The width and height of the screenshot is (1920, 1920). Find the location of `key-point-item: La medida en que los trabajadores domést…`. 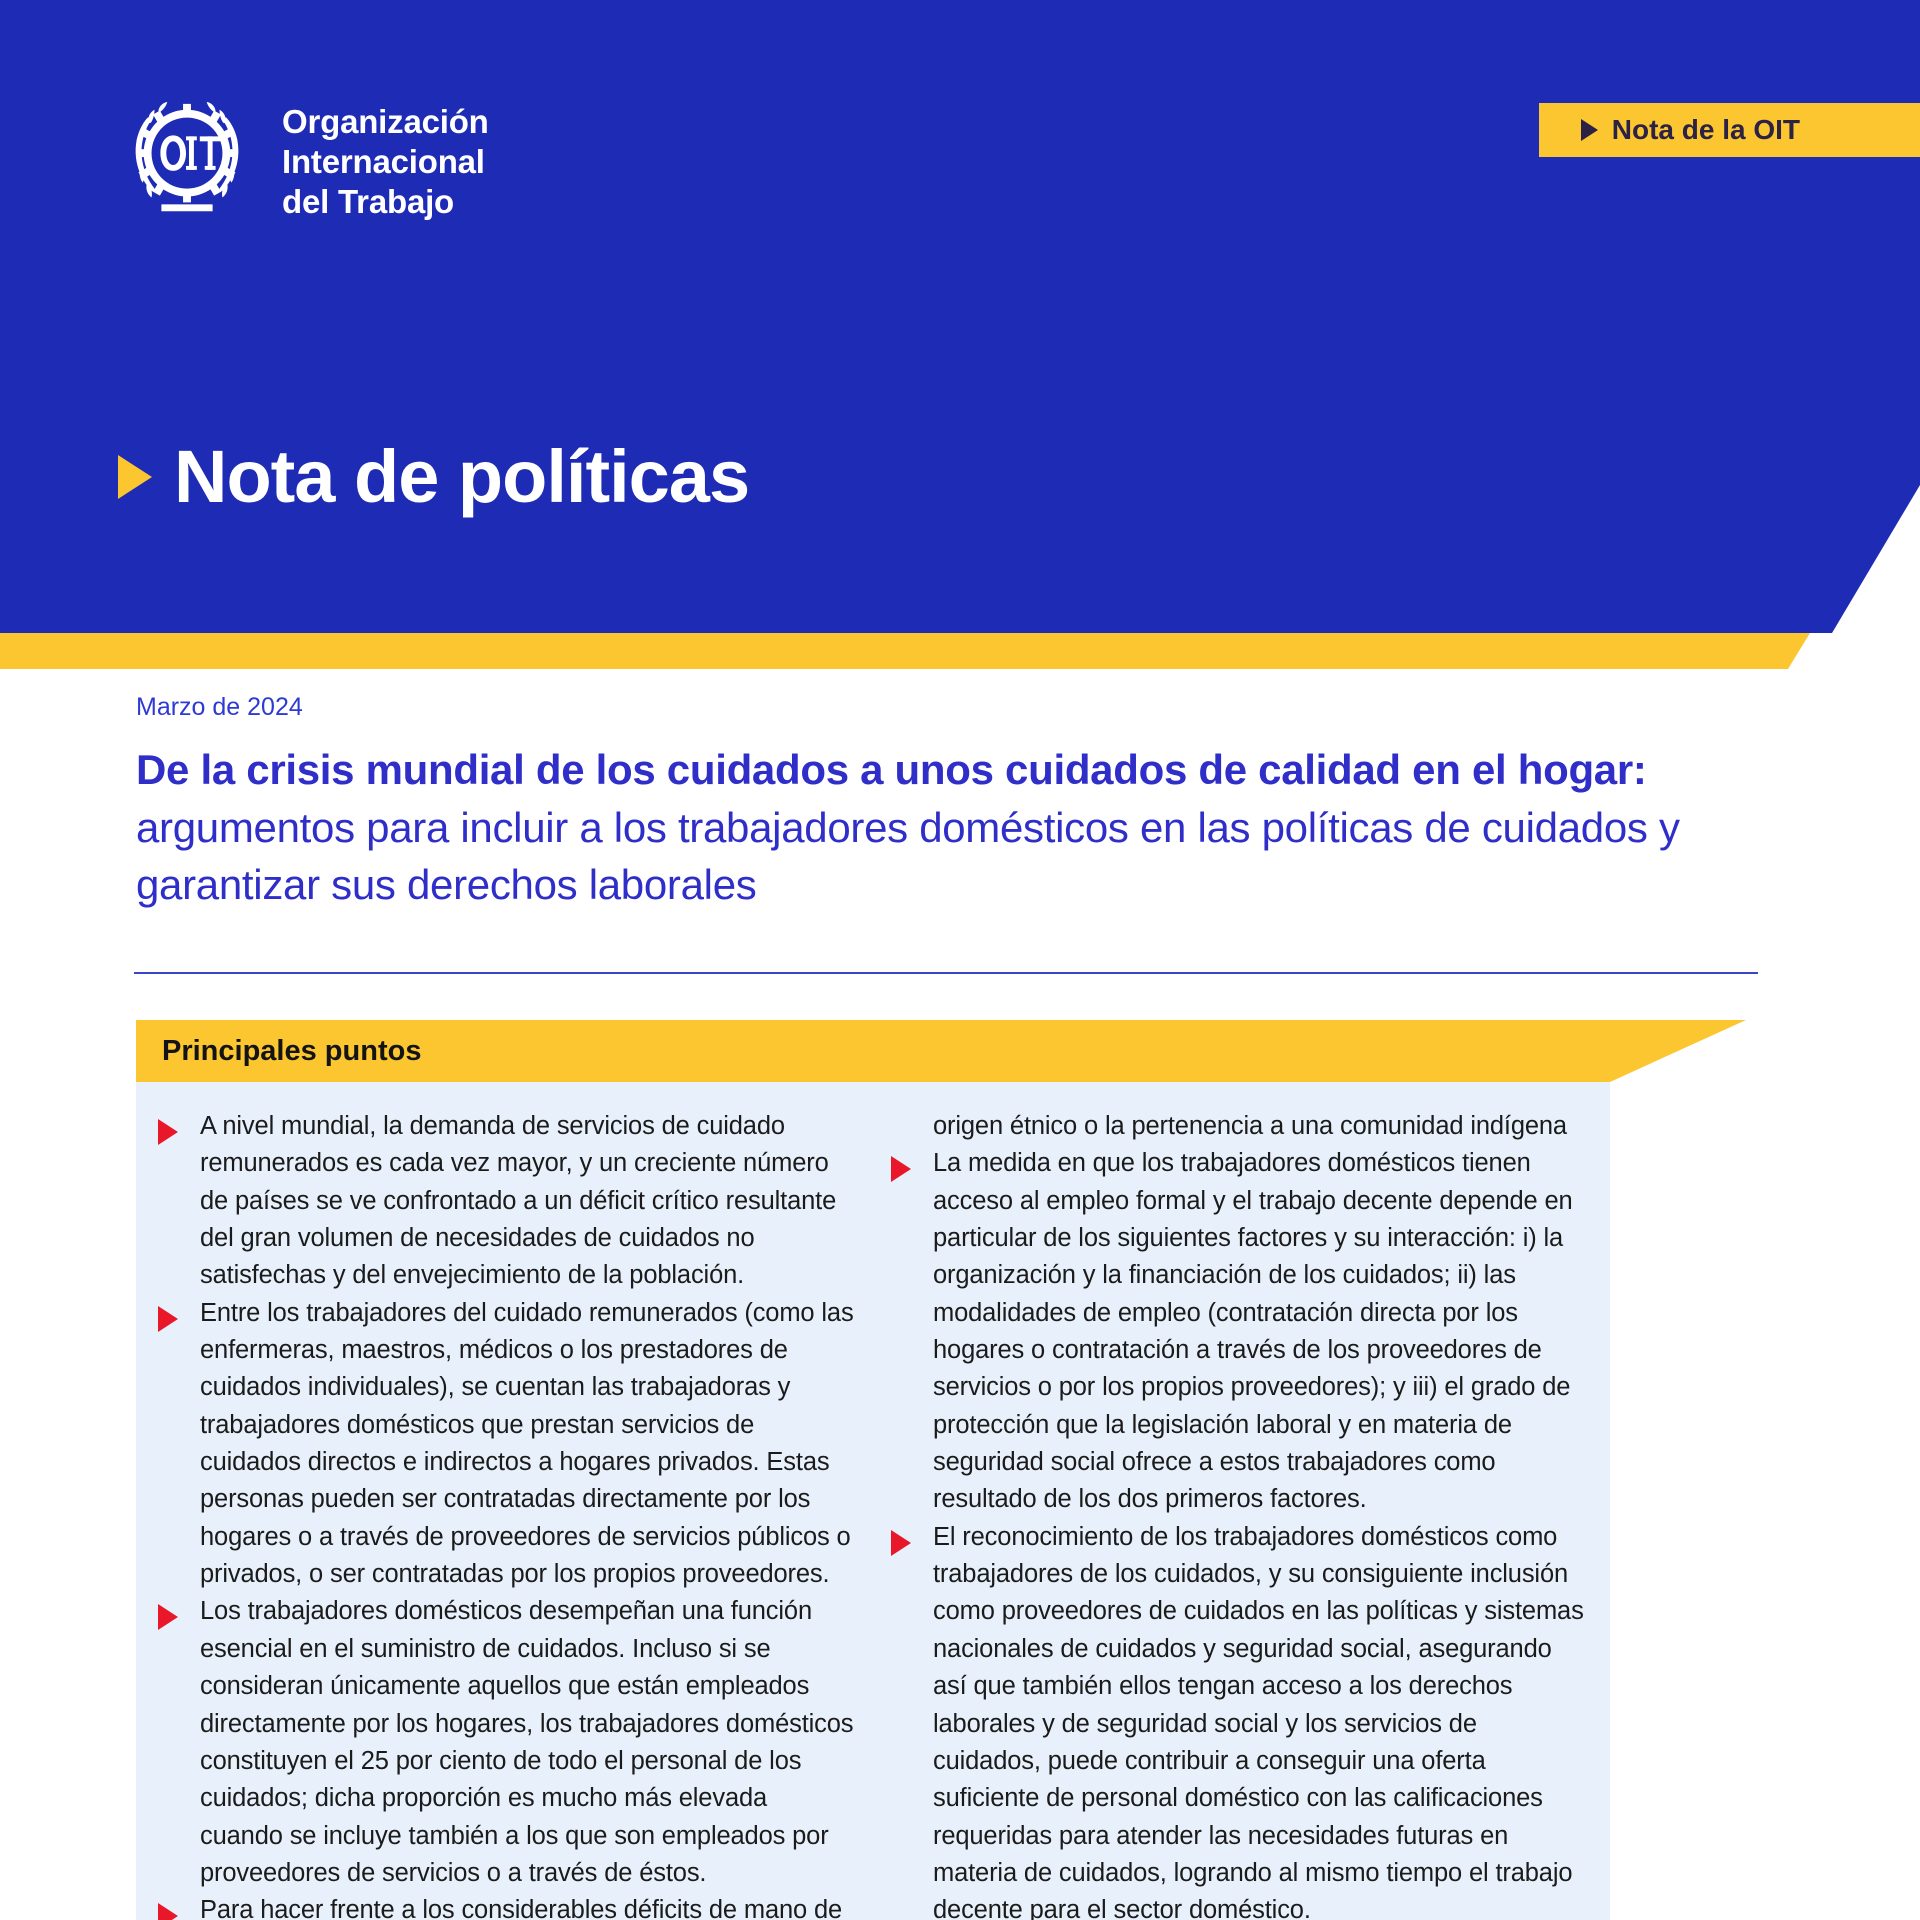

key-point-item: La medida en que los trabajadores domést… is located at coordinates (1239, 1331).